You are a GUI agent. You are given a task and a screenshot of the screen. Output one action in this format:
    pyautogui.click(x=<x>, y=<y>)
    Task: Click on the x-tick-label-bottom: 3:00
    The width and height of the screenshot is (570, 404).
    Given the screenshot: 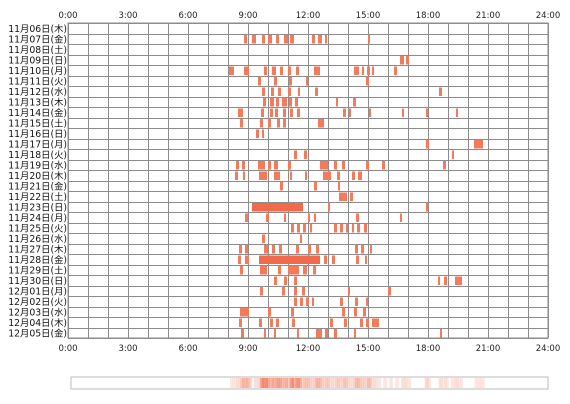 What is the action you would take?
    pyautogui.click(x=127, y=349)
    